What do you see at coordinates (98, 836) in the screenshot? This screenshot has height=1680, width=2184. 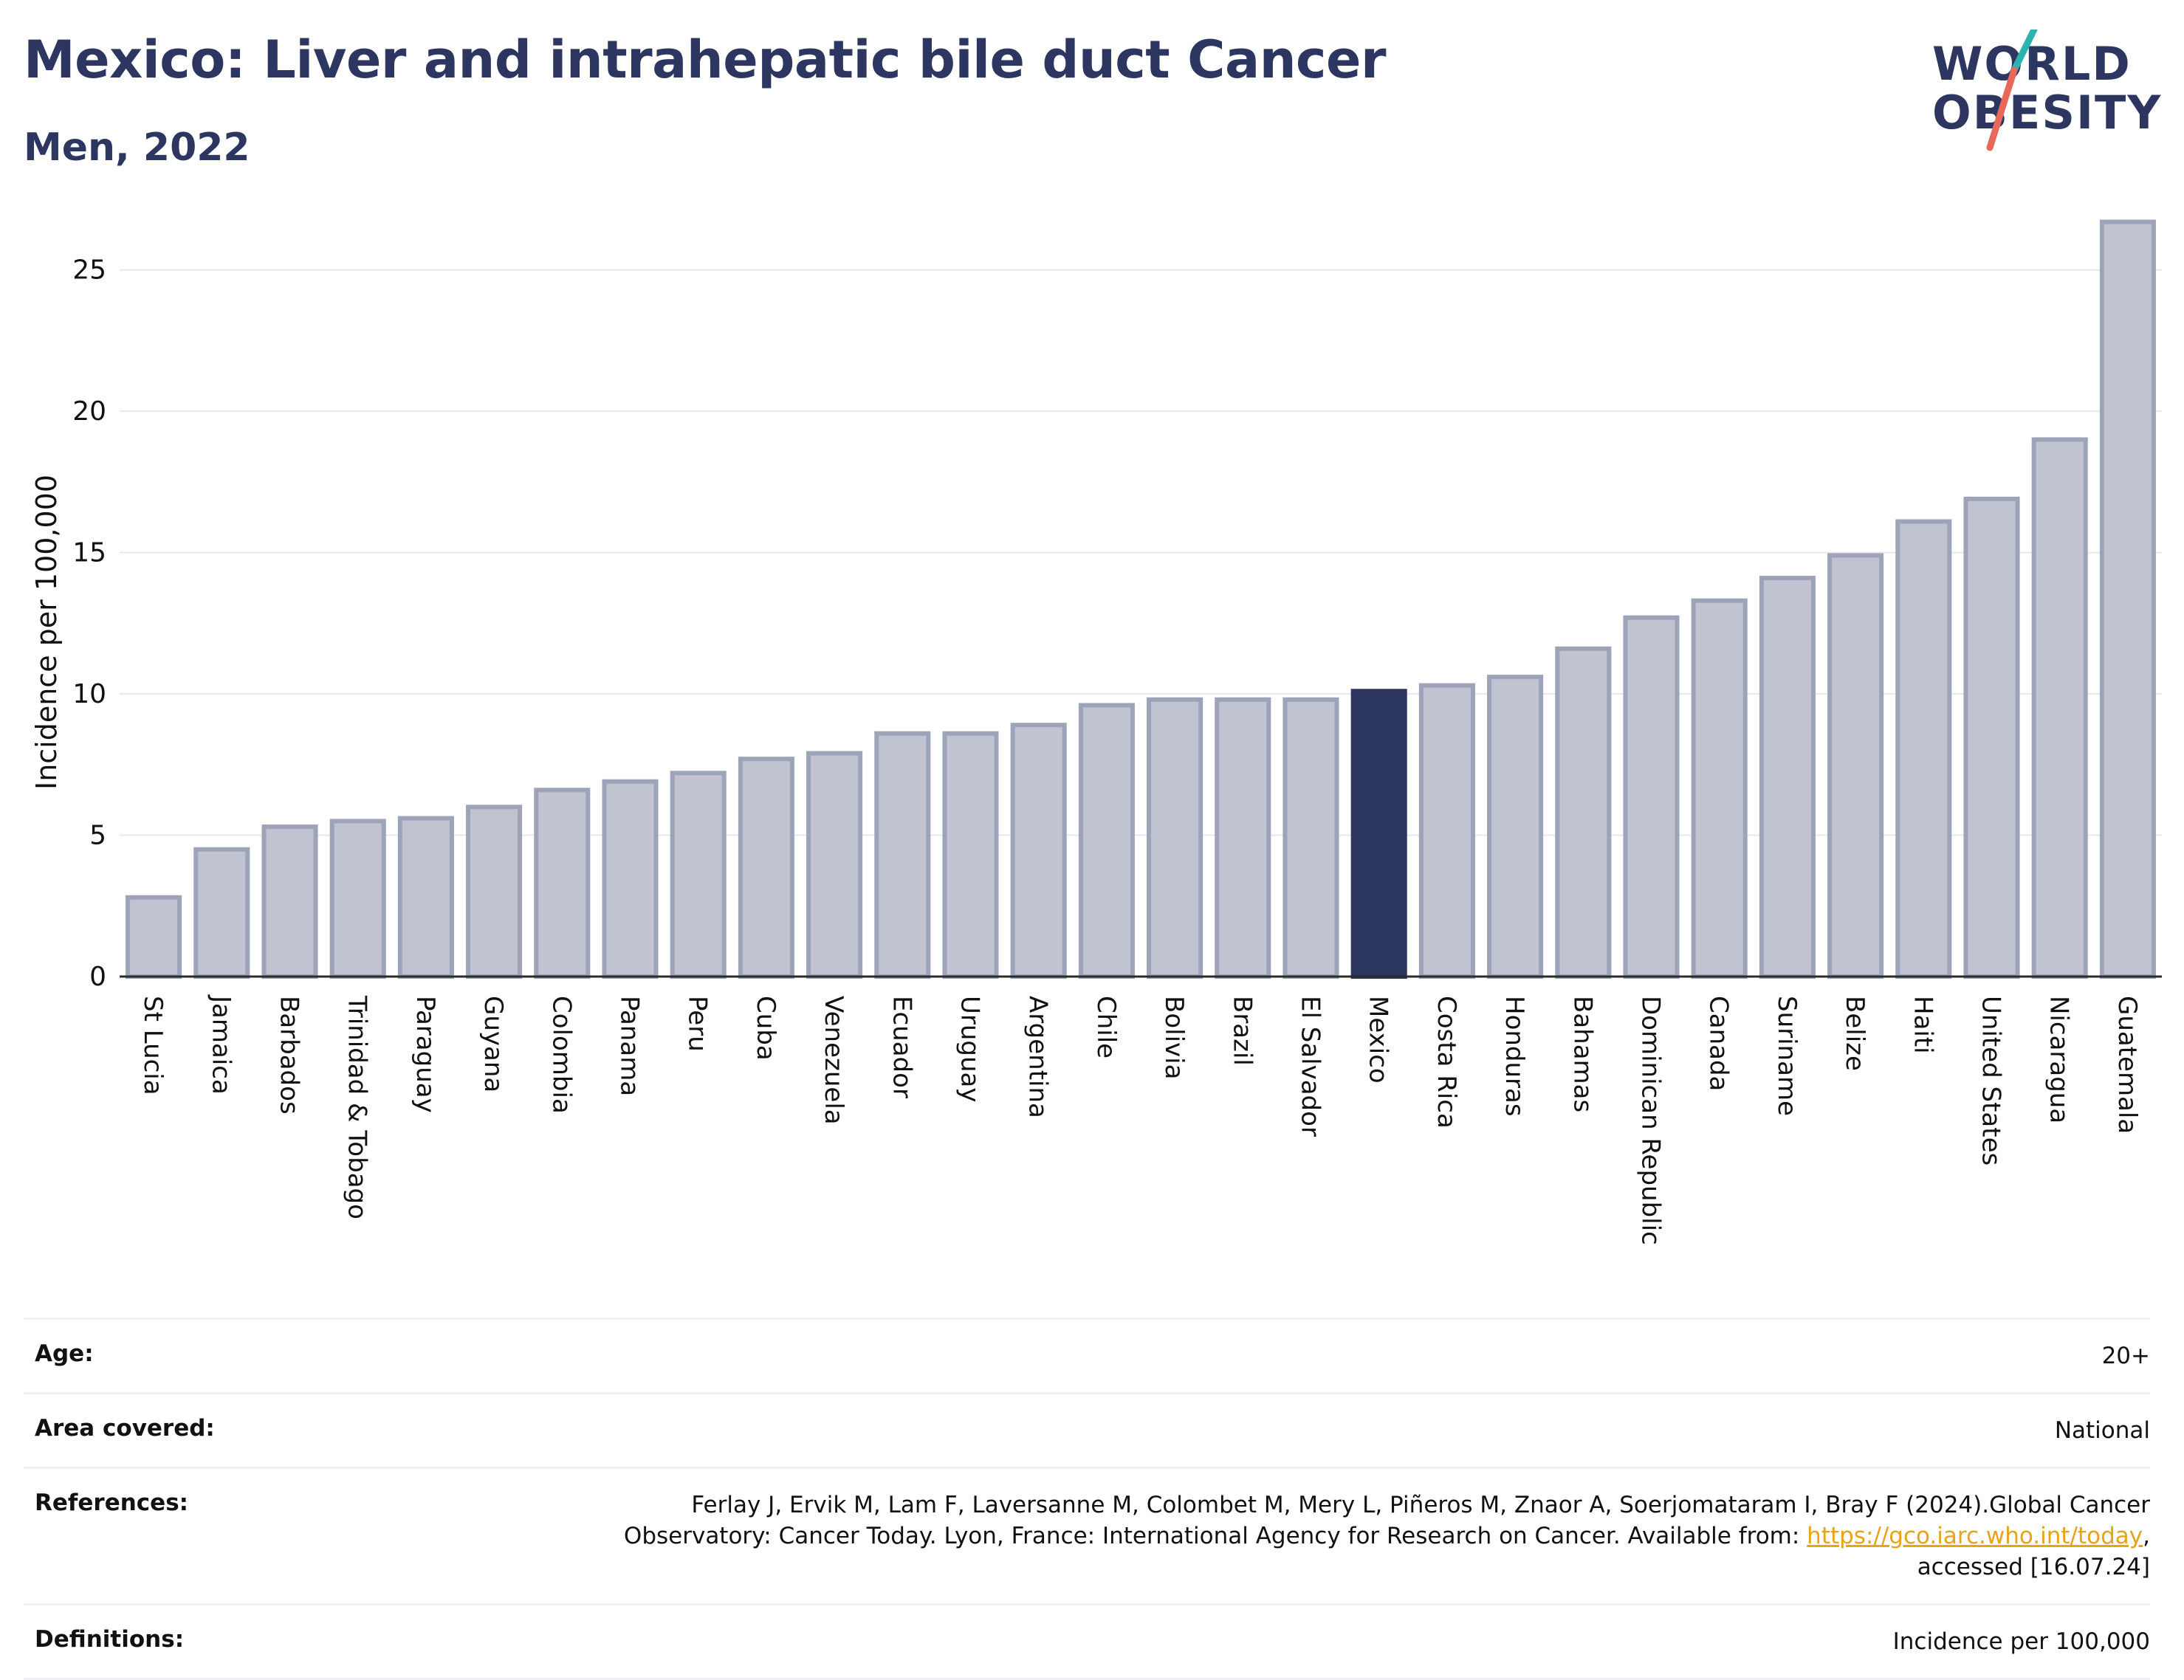 I see `y-tick-label: 5` at bounding box center [98, 836].